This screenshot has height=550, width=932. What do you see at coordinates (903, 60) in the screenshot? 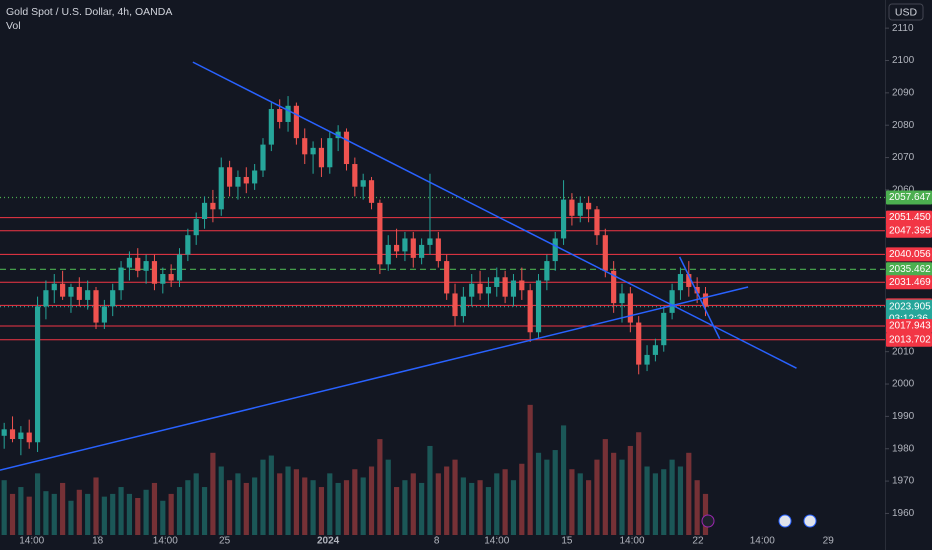
I see `y-tick-label: 2100` at bounding box center [903, 60].